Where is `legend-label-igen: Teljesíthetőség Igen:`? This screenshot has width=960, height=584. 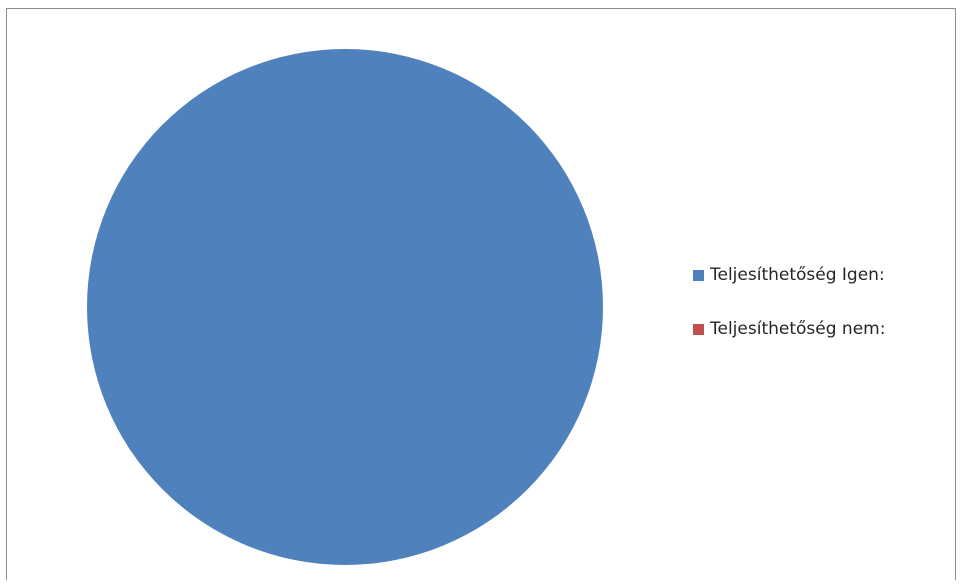
legend-label-igen: Teljesíthetőség Igen: is located at coordinates (797, 275).